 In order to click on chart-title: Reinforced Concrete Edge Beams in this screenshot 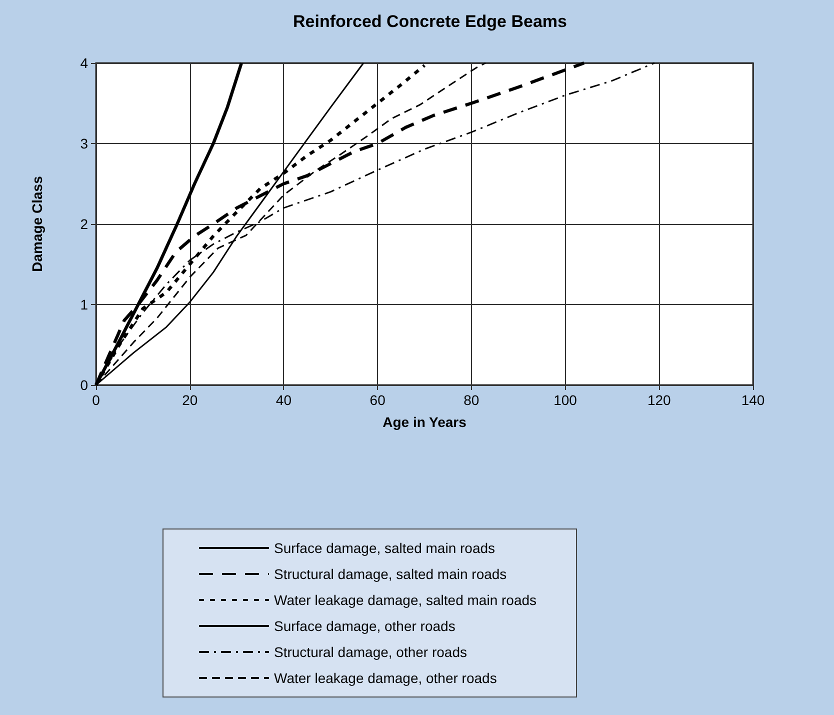, I will do `click(430, 21)`.